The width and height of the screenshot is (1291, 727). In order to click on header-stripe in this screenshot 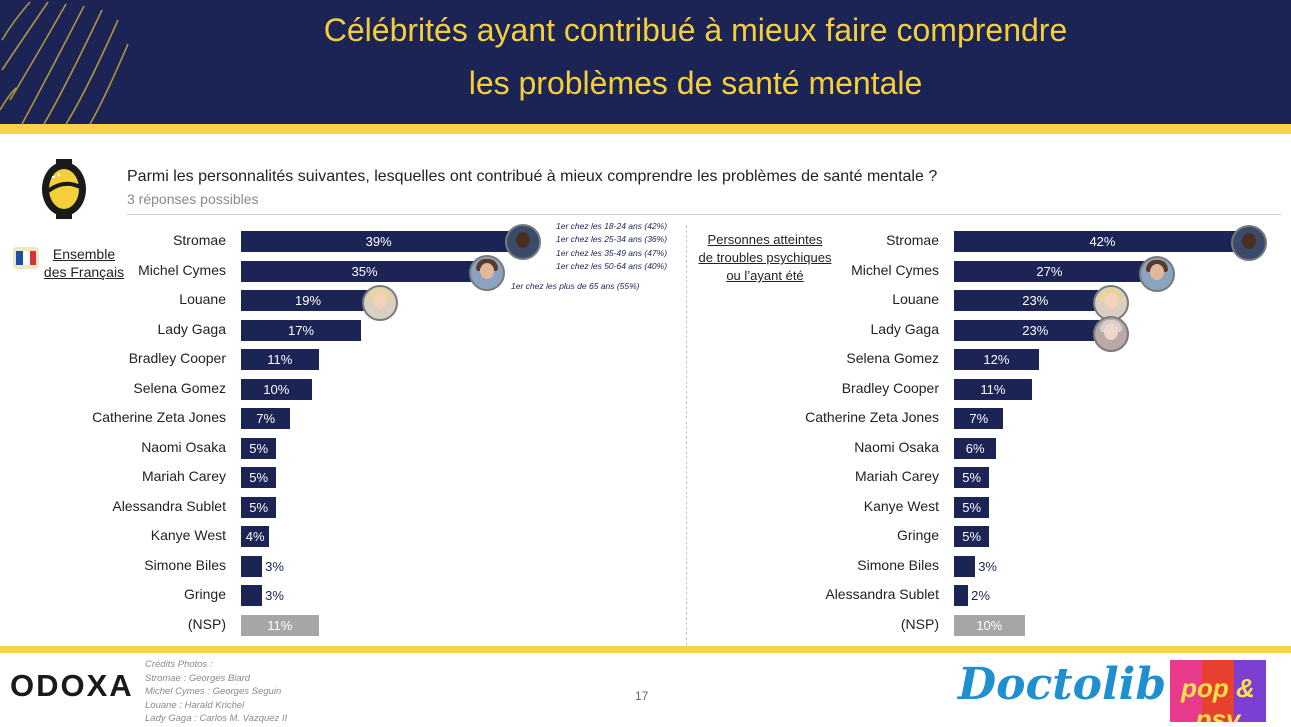, I will do `click(645, 129)`.